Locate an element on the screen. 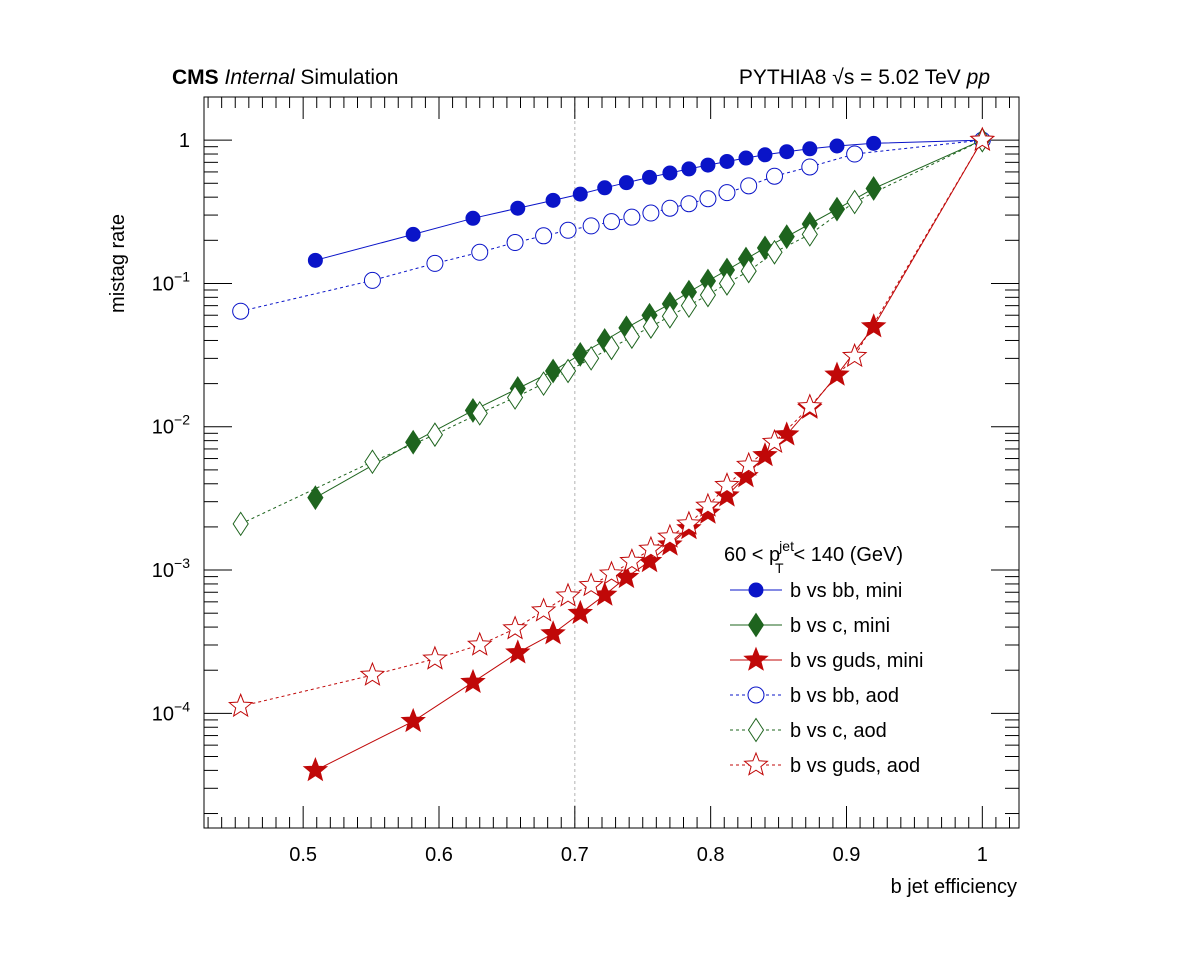 The image size is (1198, 976). series-bb_aod is located at coordinates (611, 225).